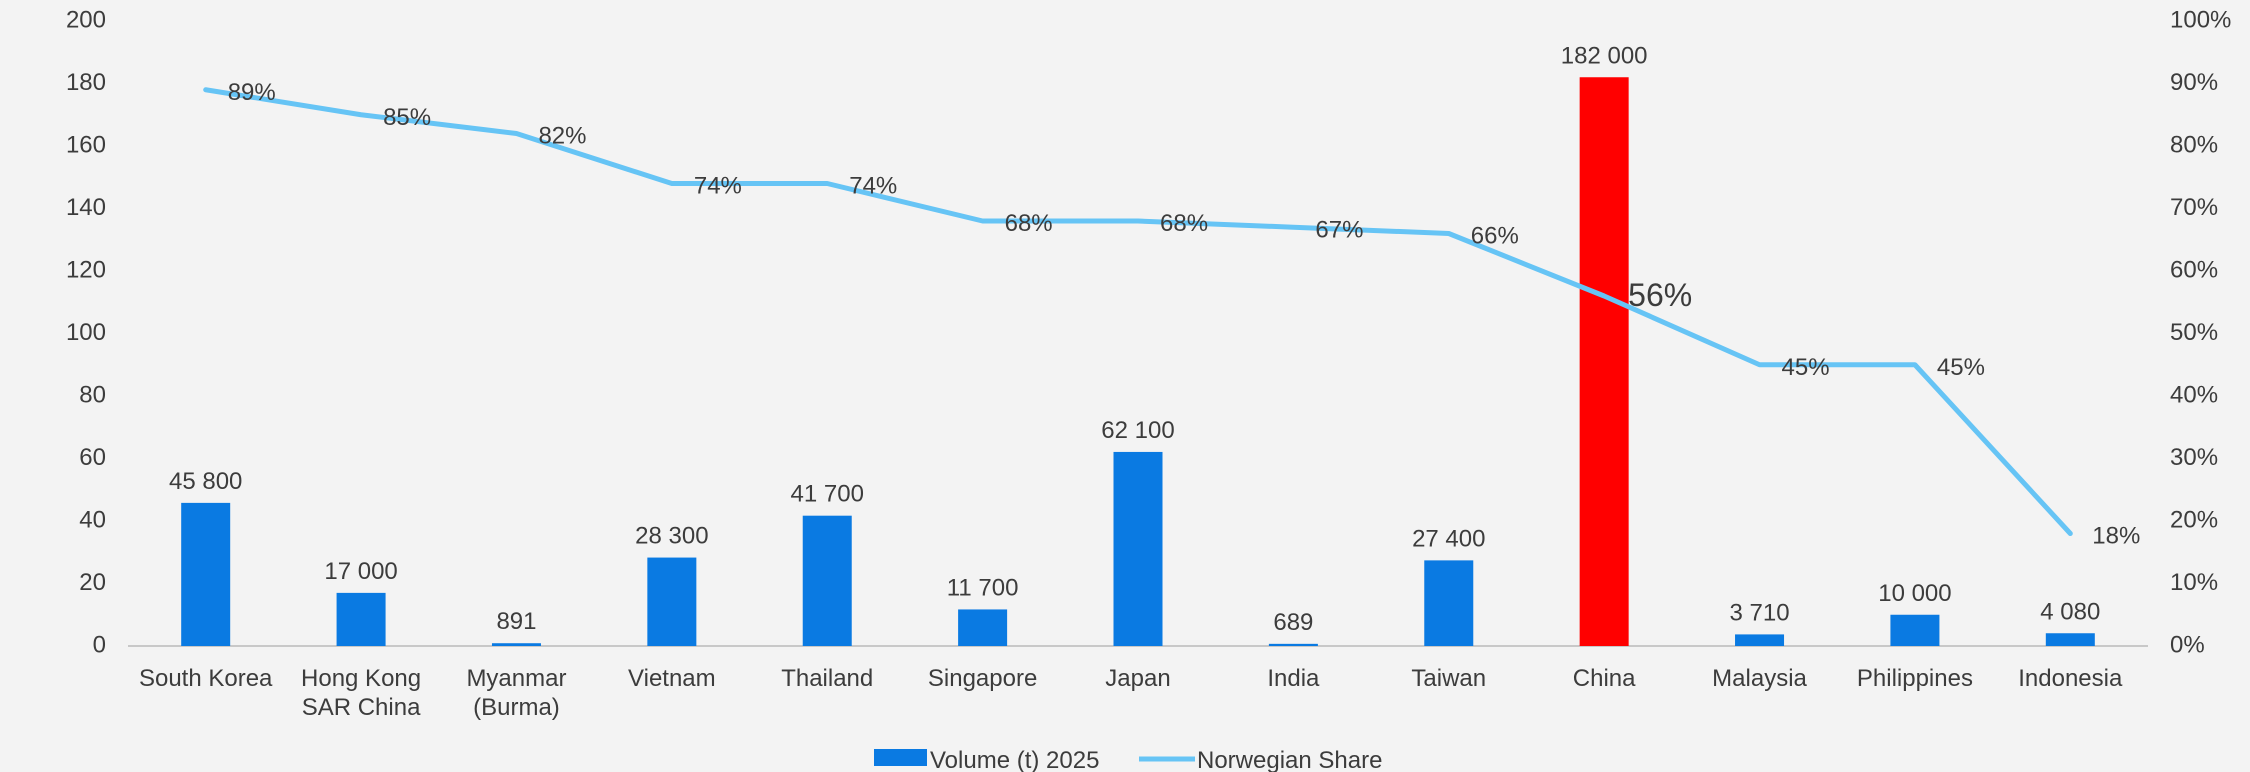  I want to click on category-label-line: India, so click(1293, 678).